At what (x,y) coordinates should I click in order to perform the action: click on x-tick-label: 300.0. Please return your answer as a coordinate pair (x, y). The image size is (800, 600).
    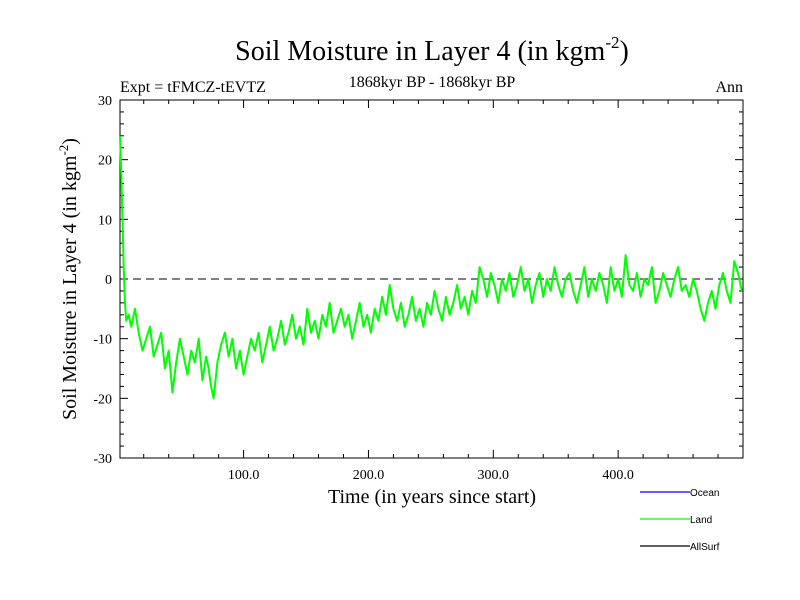
    Looking at the image, I should click on (494, 475).